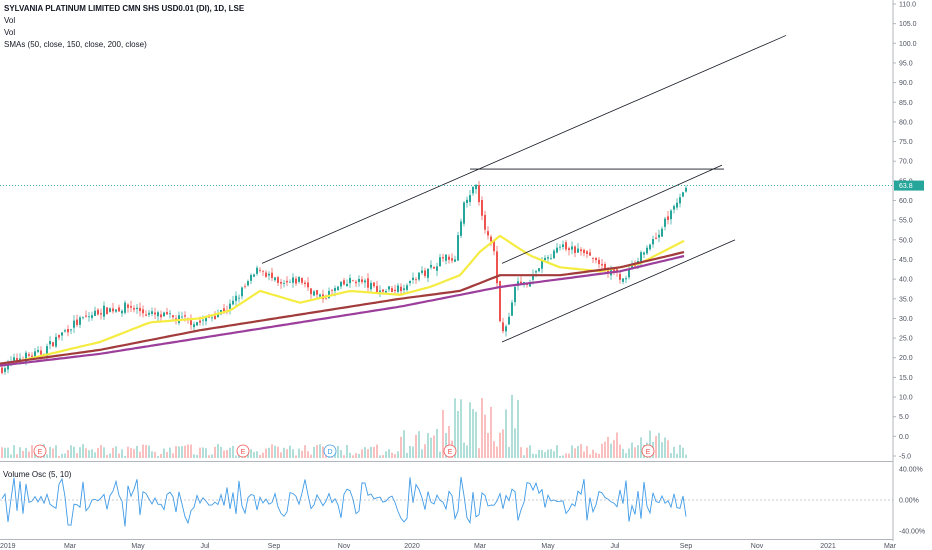  Describe the element at coordinates (344, 501) in the screenshot. I see `oscillator-line` at that location.